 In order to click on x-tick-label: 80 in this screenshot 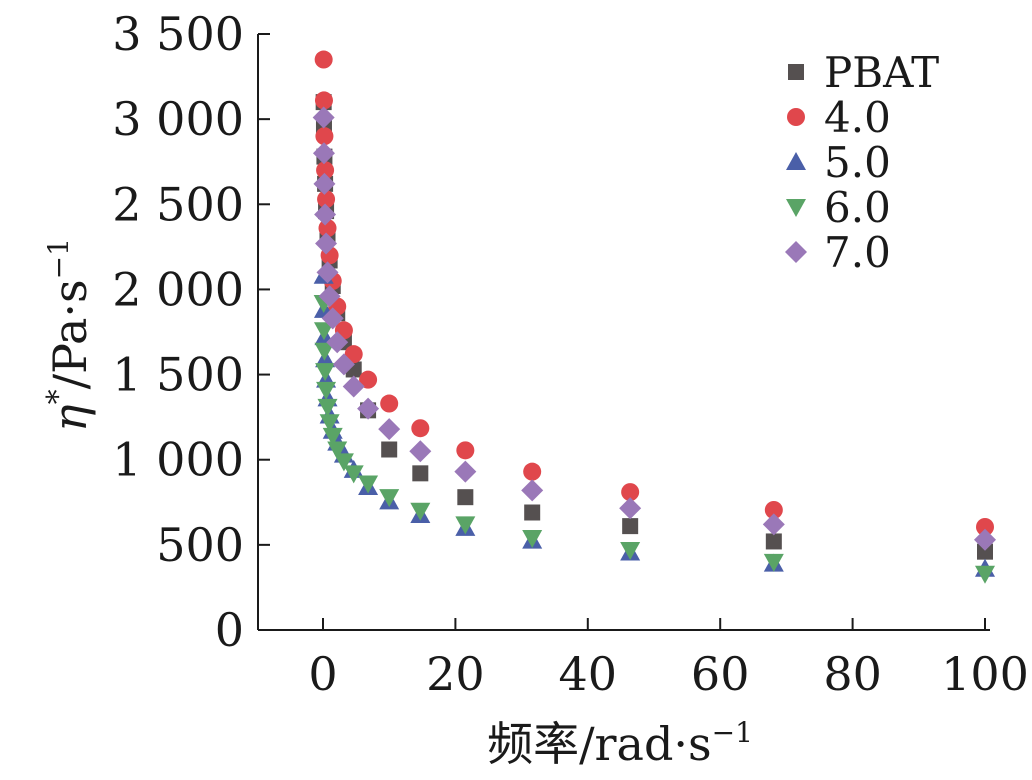, I will do `click(852, 674)`.